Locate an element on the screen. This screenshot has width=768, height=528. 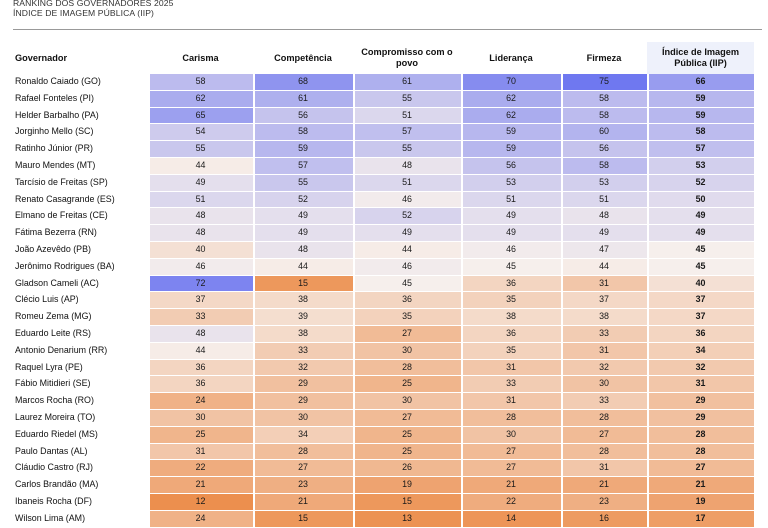
cell-firmeza: 53 is located at coordinates (604, 183).